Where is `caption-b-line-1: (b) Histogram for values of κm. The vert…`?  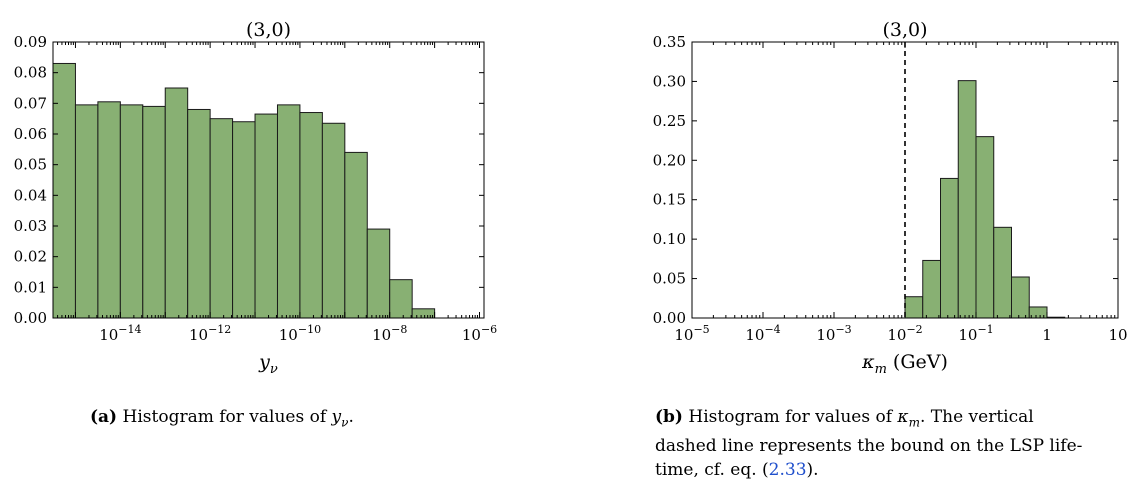
caption-b-line-1: (b) Histogram for values of κm. The vert… is located at coordinates (893, 419).